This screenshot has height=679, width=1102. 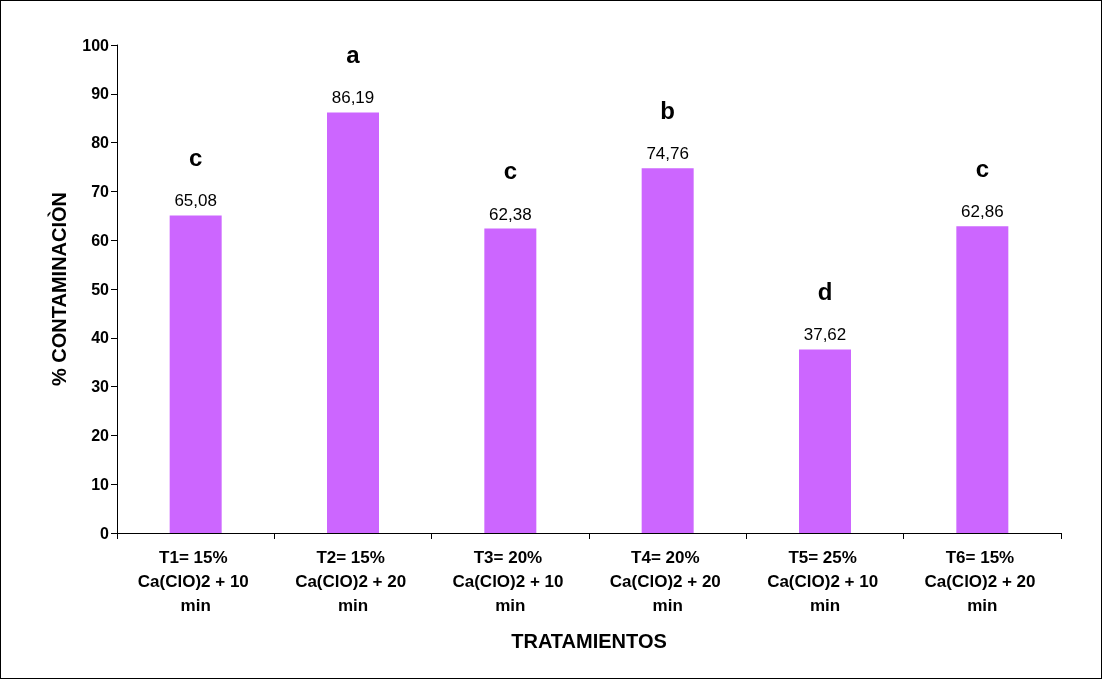 I want to click on data-label: 86,19, so click(x=353, y=98).